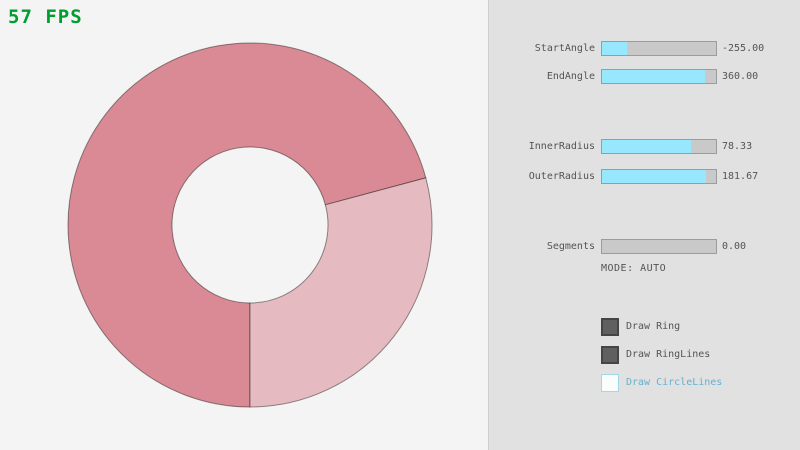 The image size is (800, 450). Describe the element at coordinates (654, 176) in the screenshot. I see `outerradius-slider-fill` at that location.